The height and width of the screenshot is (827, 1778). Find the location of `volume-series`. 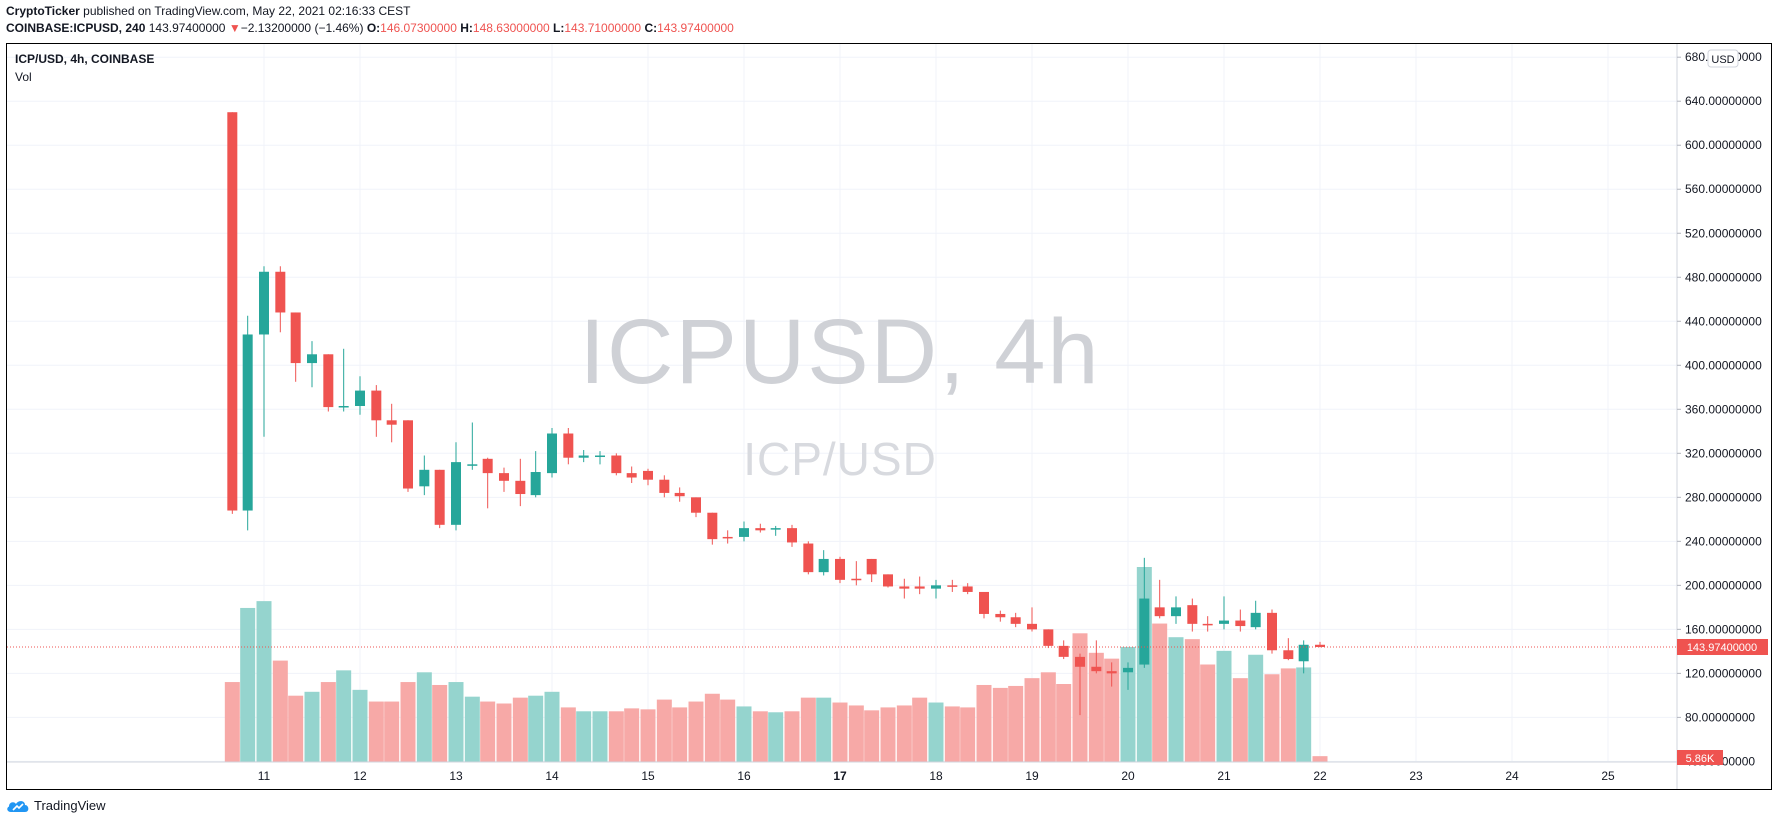

volume-series is located at coordinates (776, 664).